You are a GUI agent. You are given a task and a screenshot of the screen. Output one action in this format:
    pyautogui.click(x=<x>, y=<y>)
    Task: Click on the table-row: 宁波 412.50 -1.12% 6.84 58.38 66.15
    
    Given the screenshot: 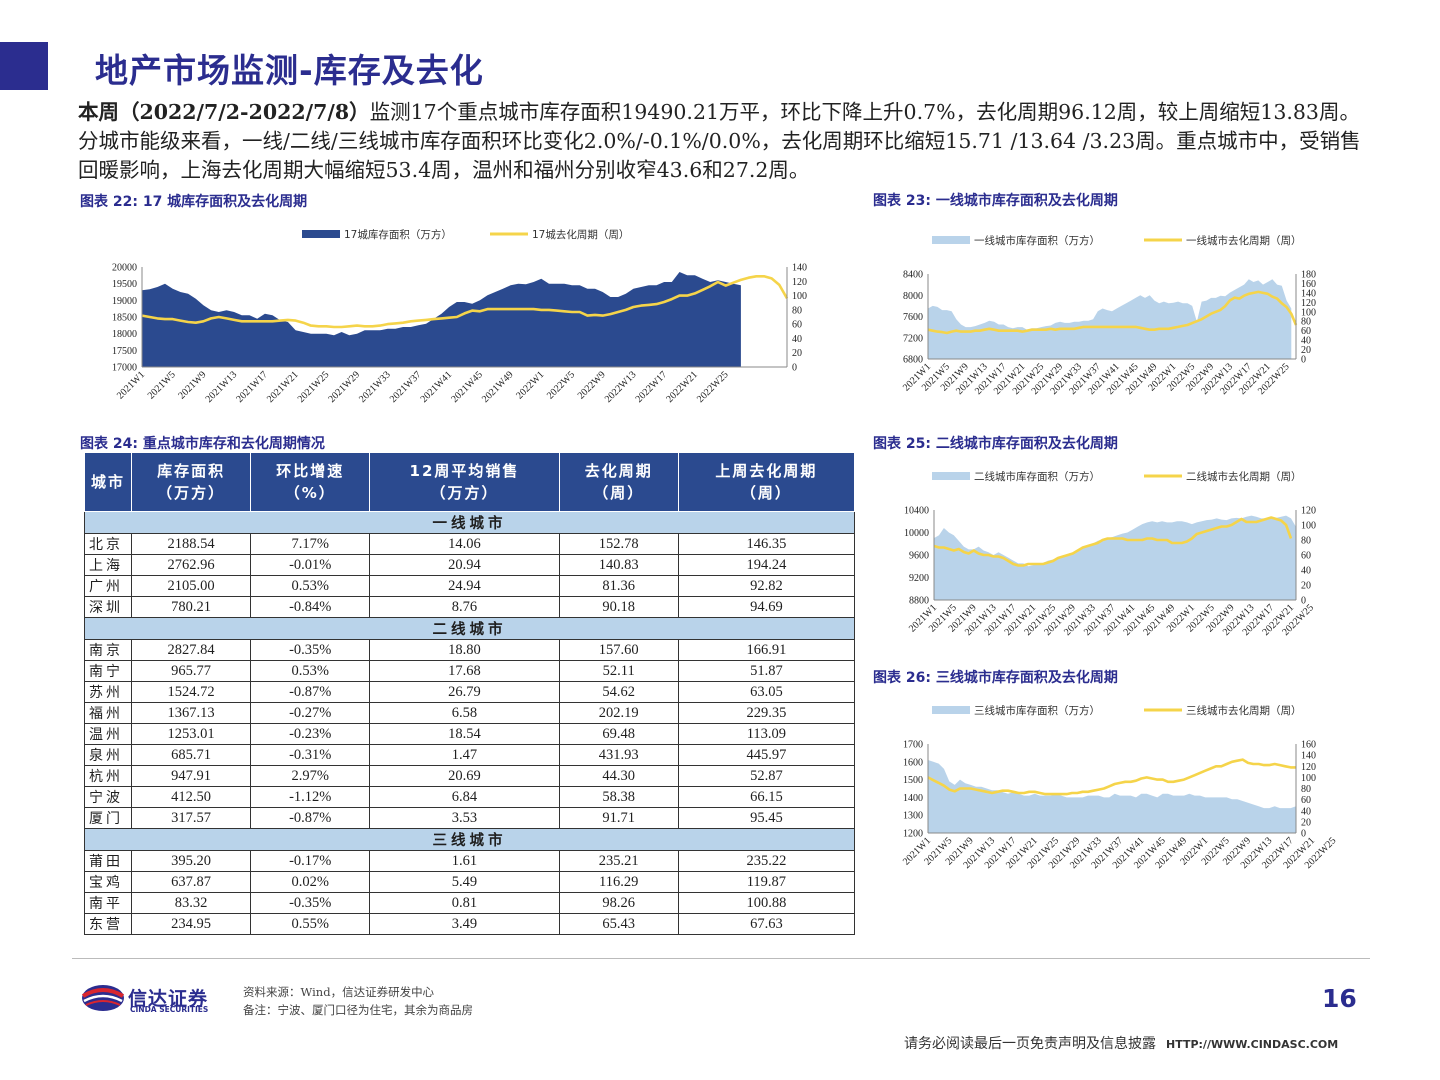 What is the action you would take?
    pyautogui.click(x=470, y=797)
    